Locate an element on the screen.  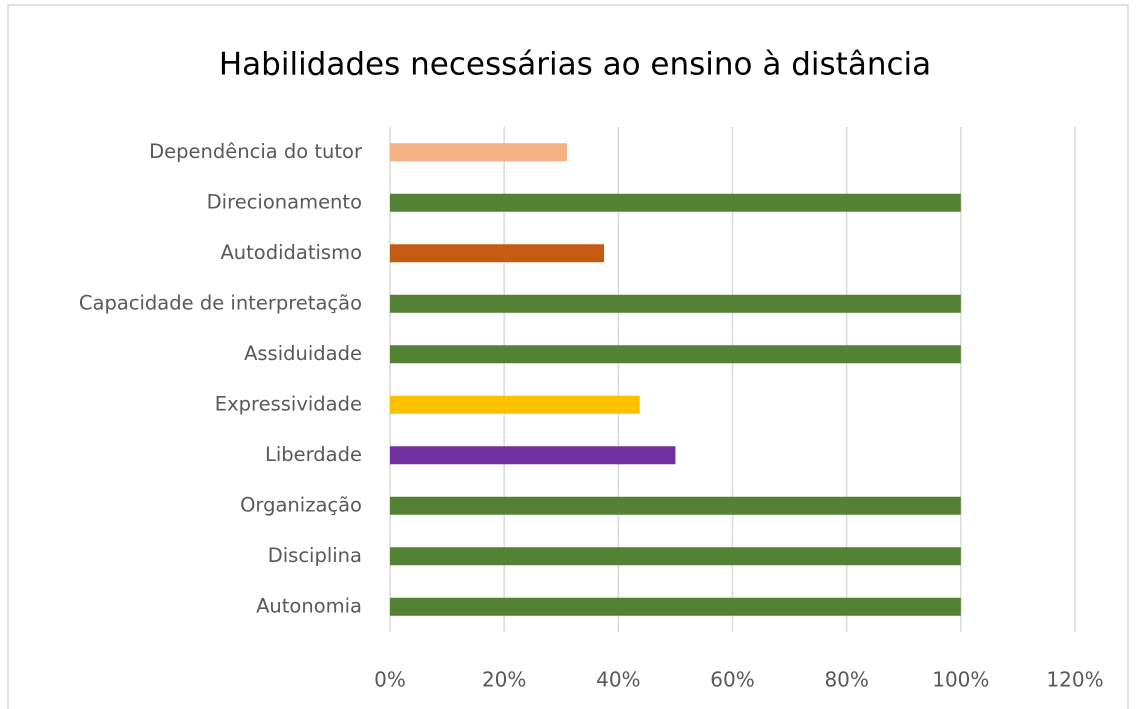
y-tick-label: Direcionamento is located at coordinates (284, 201).